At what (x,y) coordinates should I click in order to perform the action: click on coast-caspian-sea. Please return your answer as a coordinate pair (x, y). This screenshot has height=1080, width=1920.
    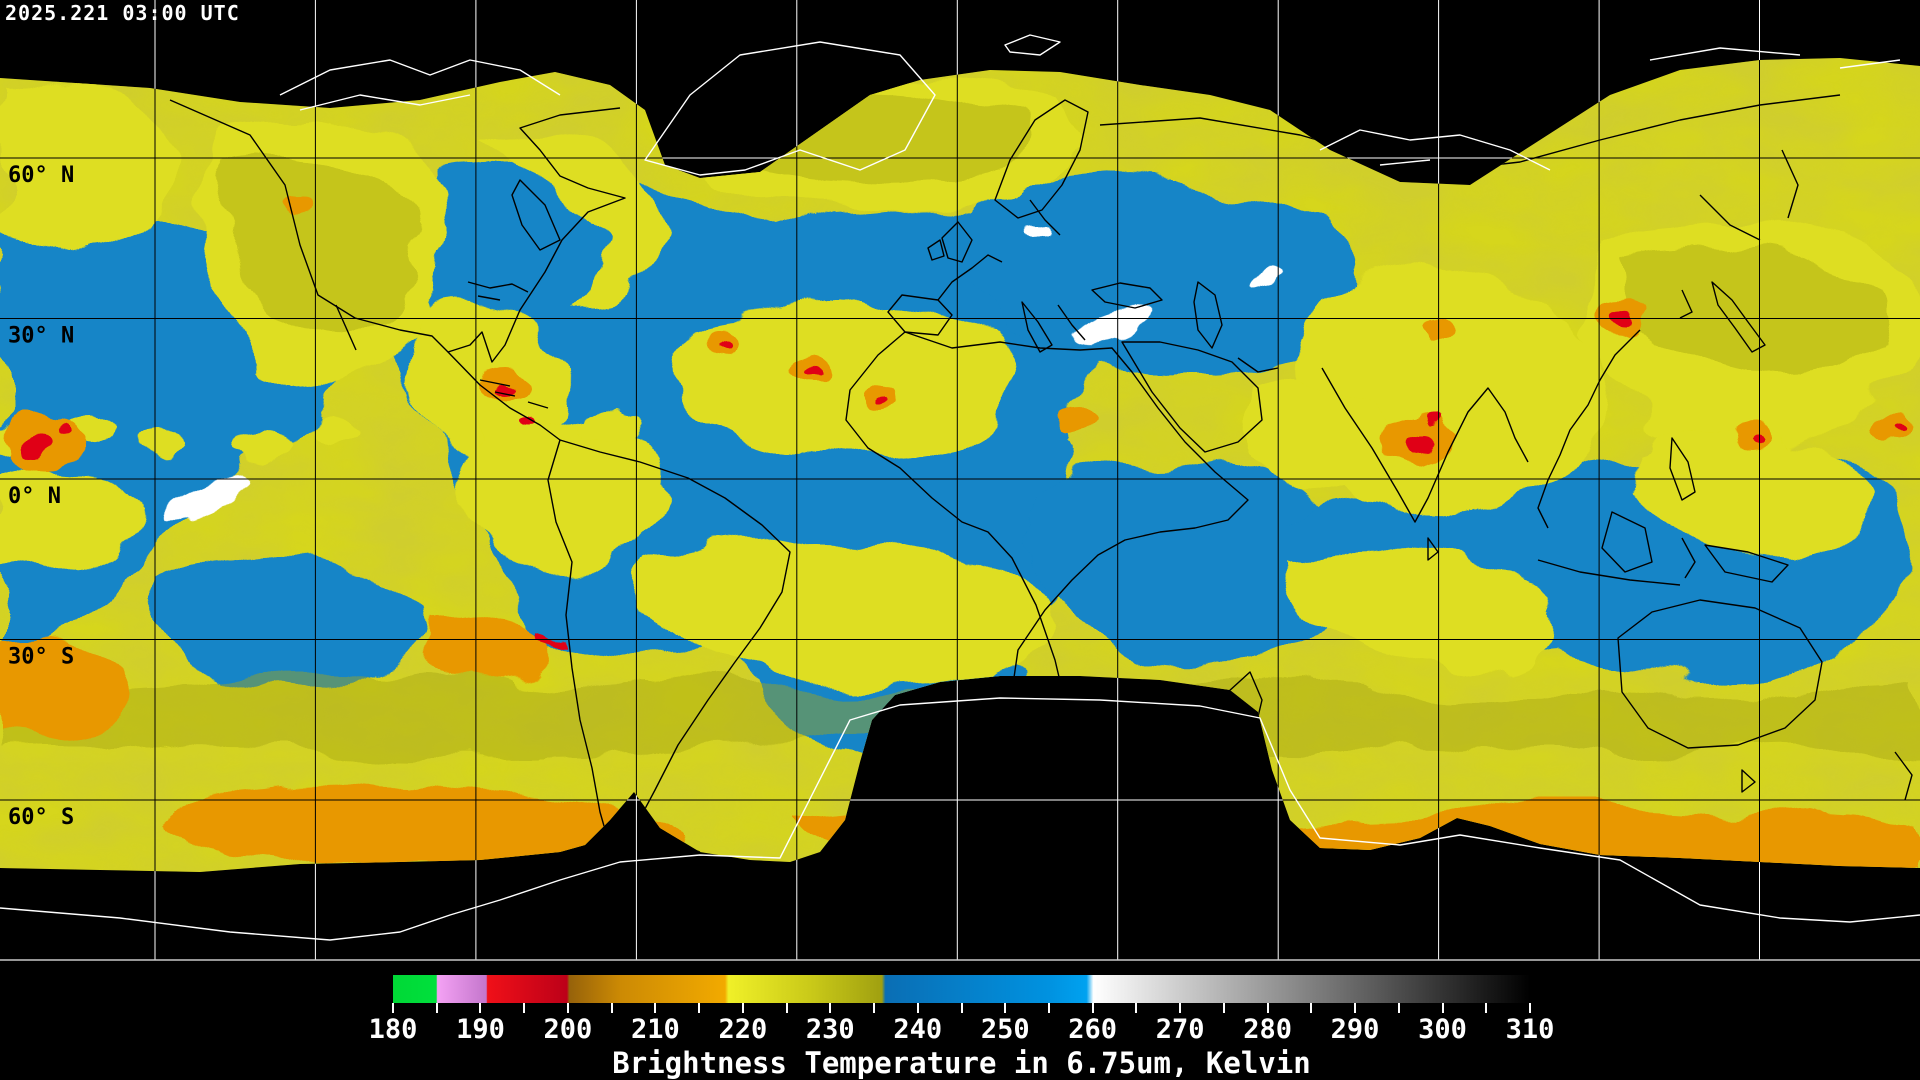
    Looking at the image, I should click on (1208, 315).